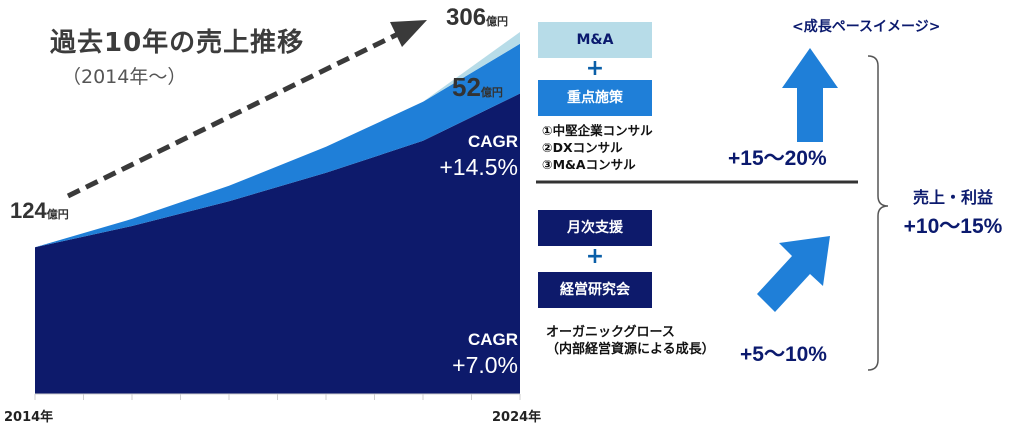 Image resolution: width=1020 pixels, height=426 pixels. Describe the element at coordinates (630, 349) in the screenshot. I see `organic-line-2: （内部経営資源による成長）` at that location.